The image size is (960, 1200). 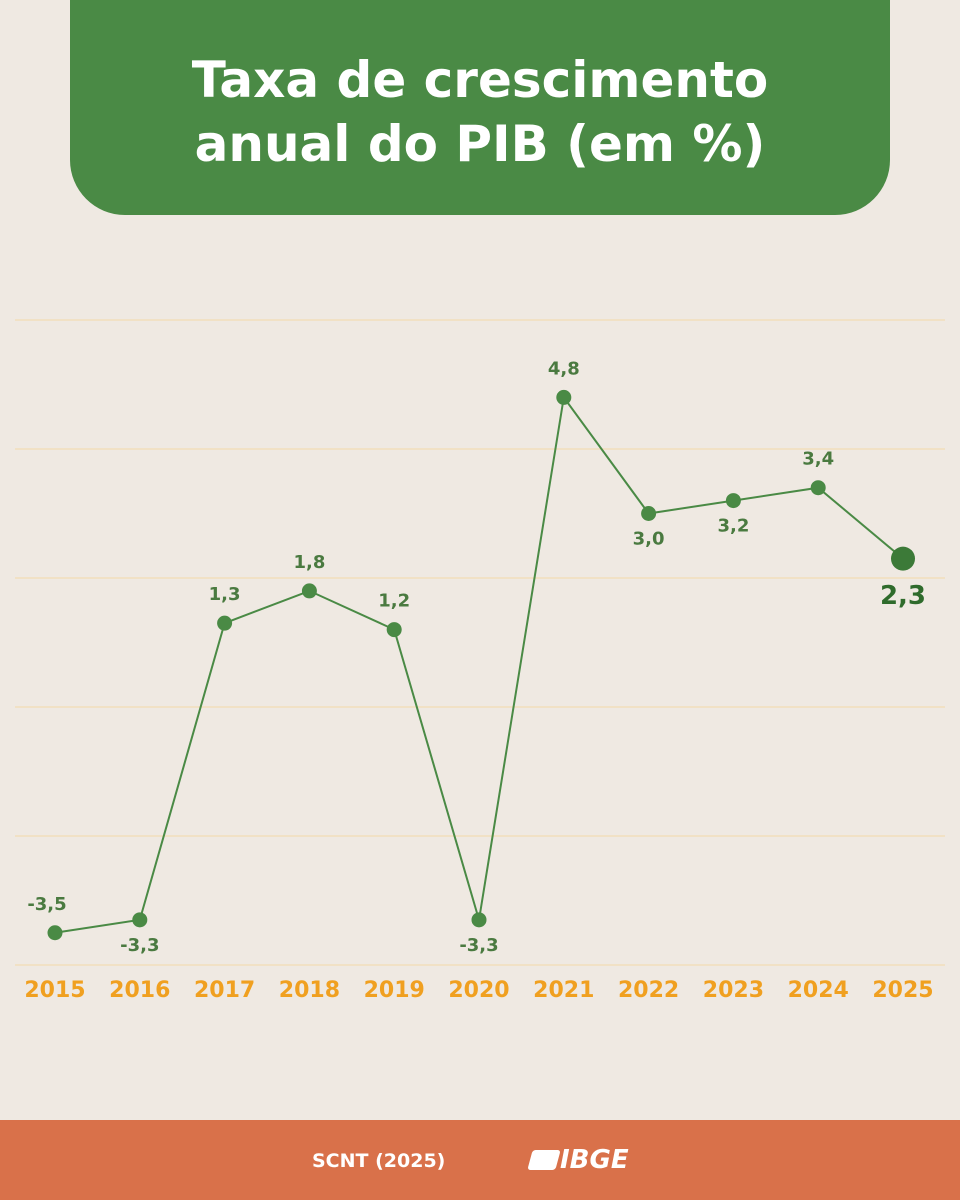 I want to click on value-label: 2,3, so click(x=903, y=596).